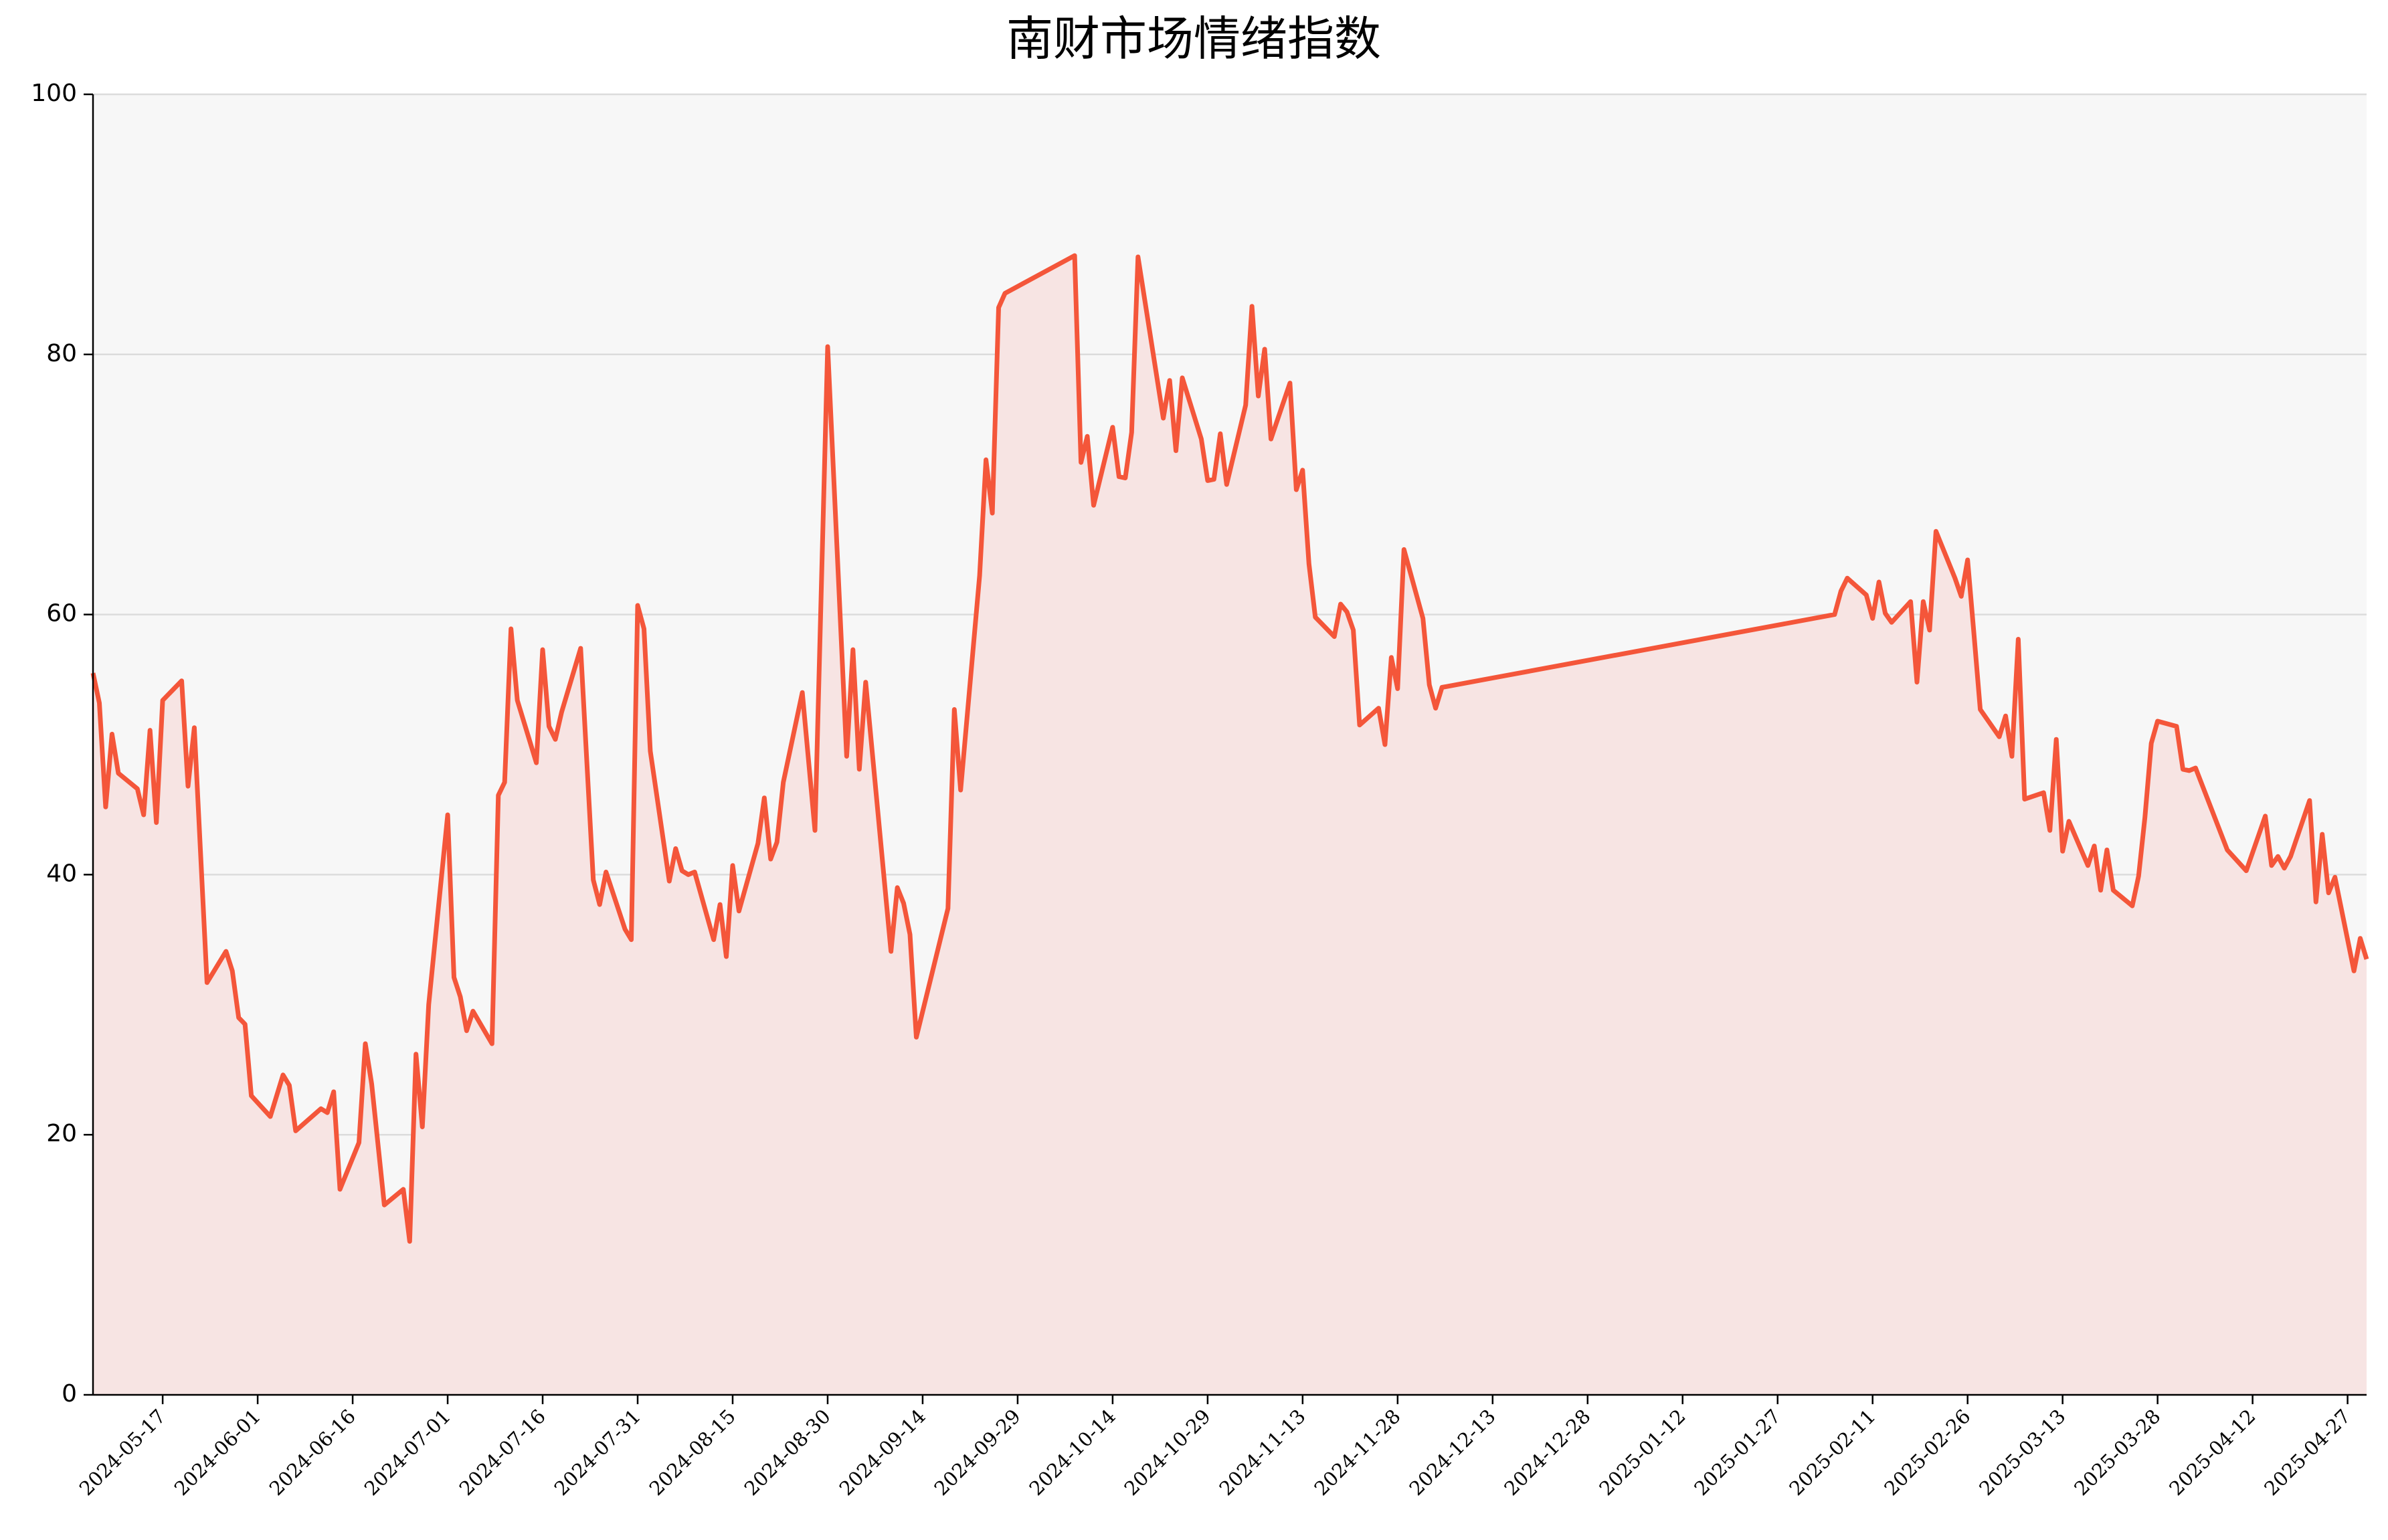 The width and height of the screenshot is (2388, 1540). What do you see at coordinates (1451, 1452) in the screenshot?
I see `x-tick-label: 2024-12-13` at bounding box center [1451, 1452].